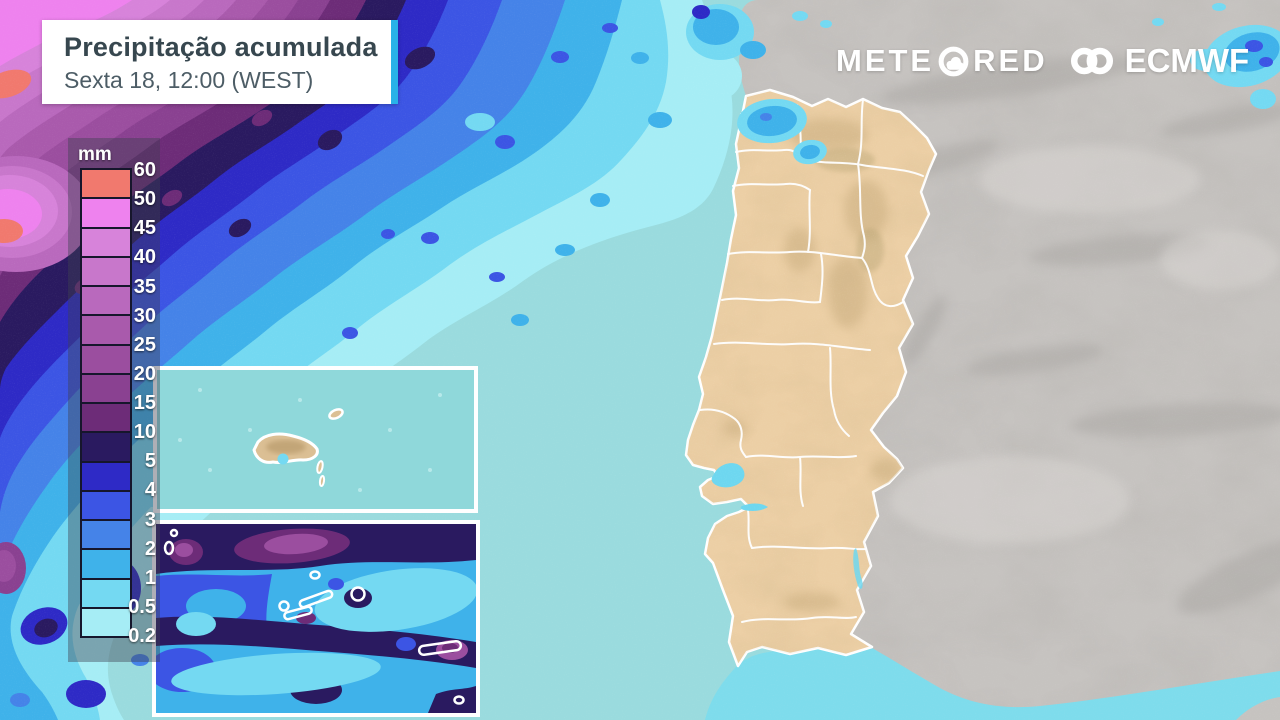  I want to click on legend-label: 0.5, so click(142, 606).